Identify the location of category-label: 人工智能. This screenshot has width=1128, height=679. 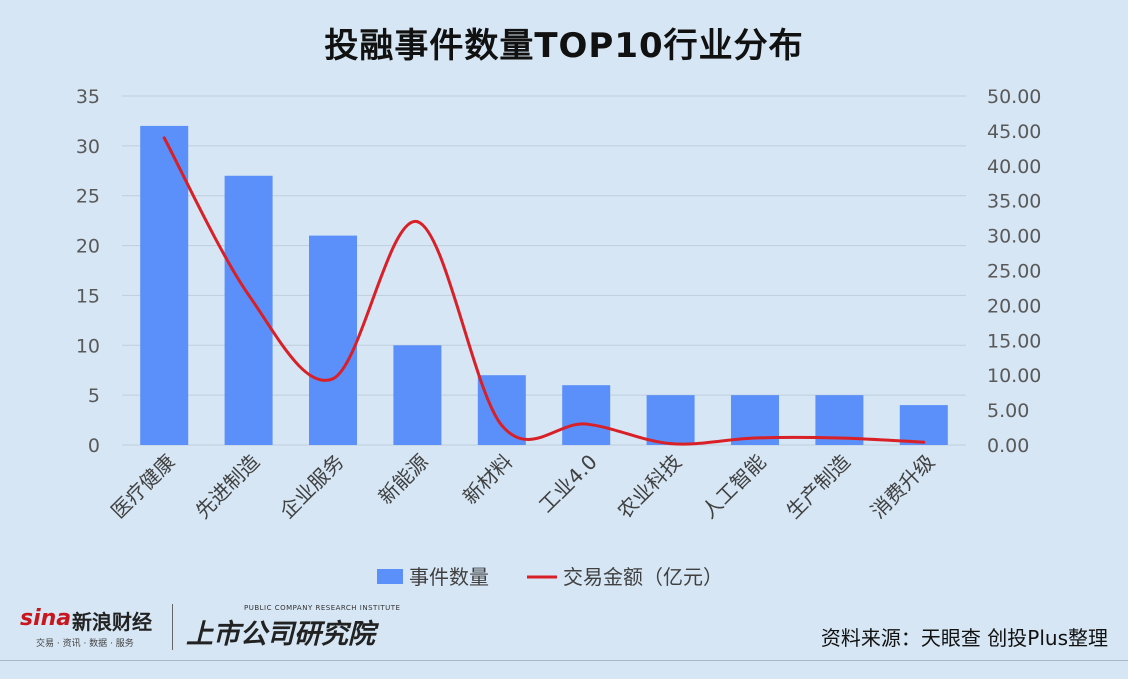
(734, 487).